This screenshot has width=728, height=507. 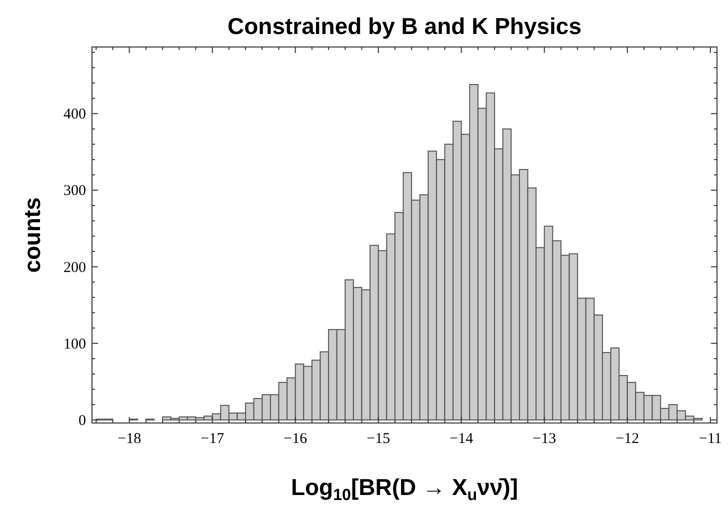 I want to click on y-tick-label: 300, so click(x=75, y=191).